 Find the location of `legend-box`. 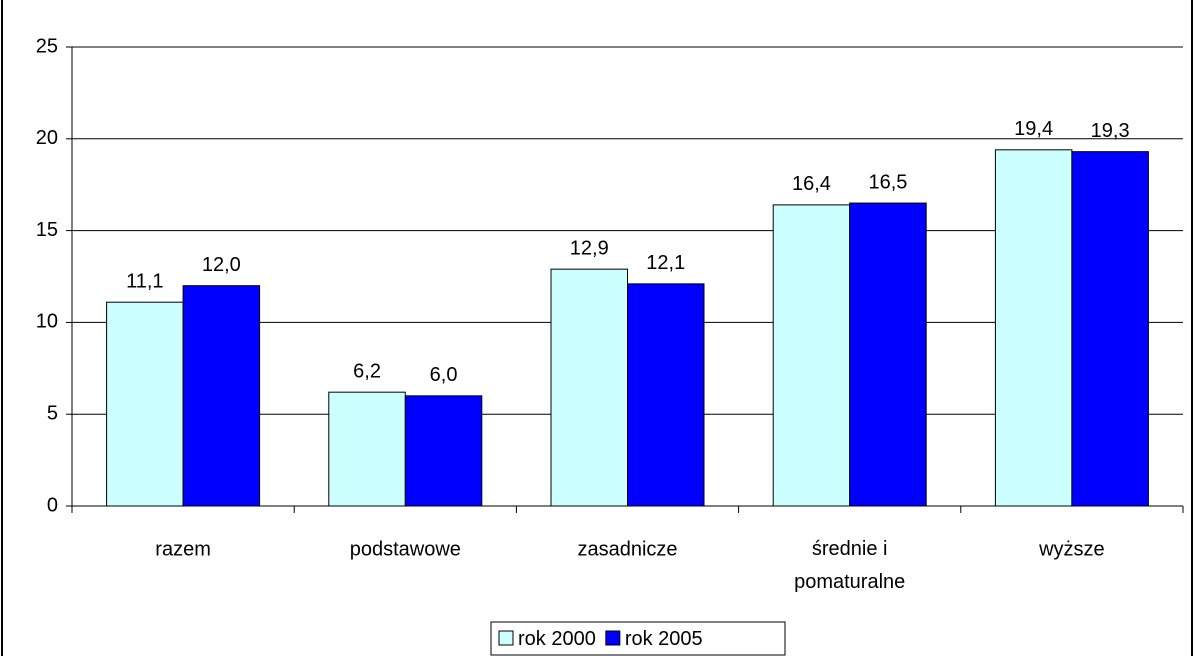

legend-box is located at coordinates (638, 638).